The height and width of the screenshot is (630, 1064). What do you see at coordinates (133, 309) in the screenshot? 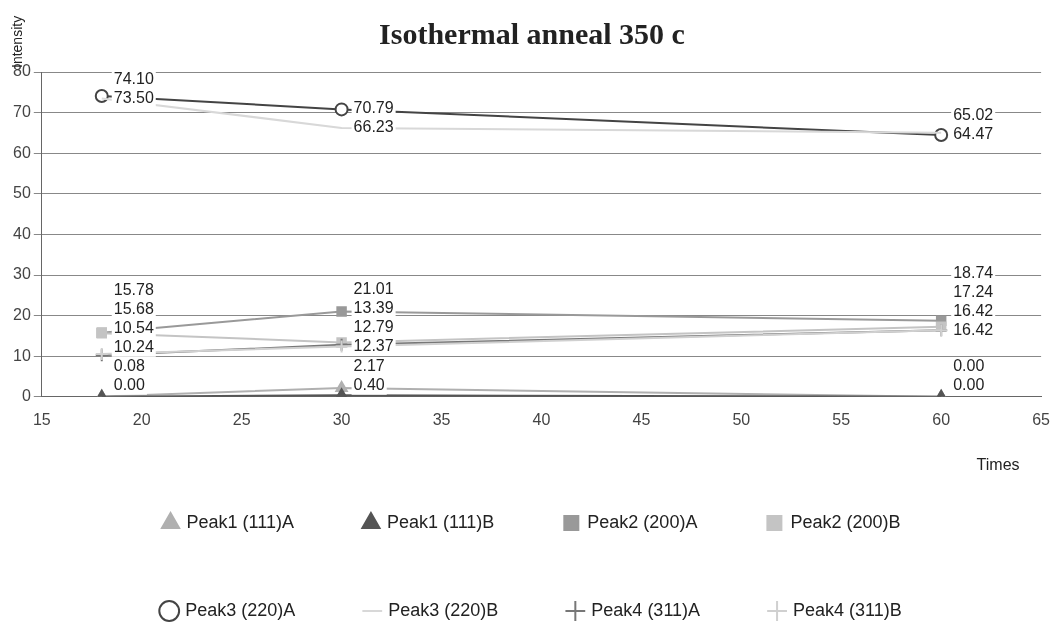
I see `data-label: 15.68` at bounding box center [133, 309].